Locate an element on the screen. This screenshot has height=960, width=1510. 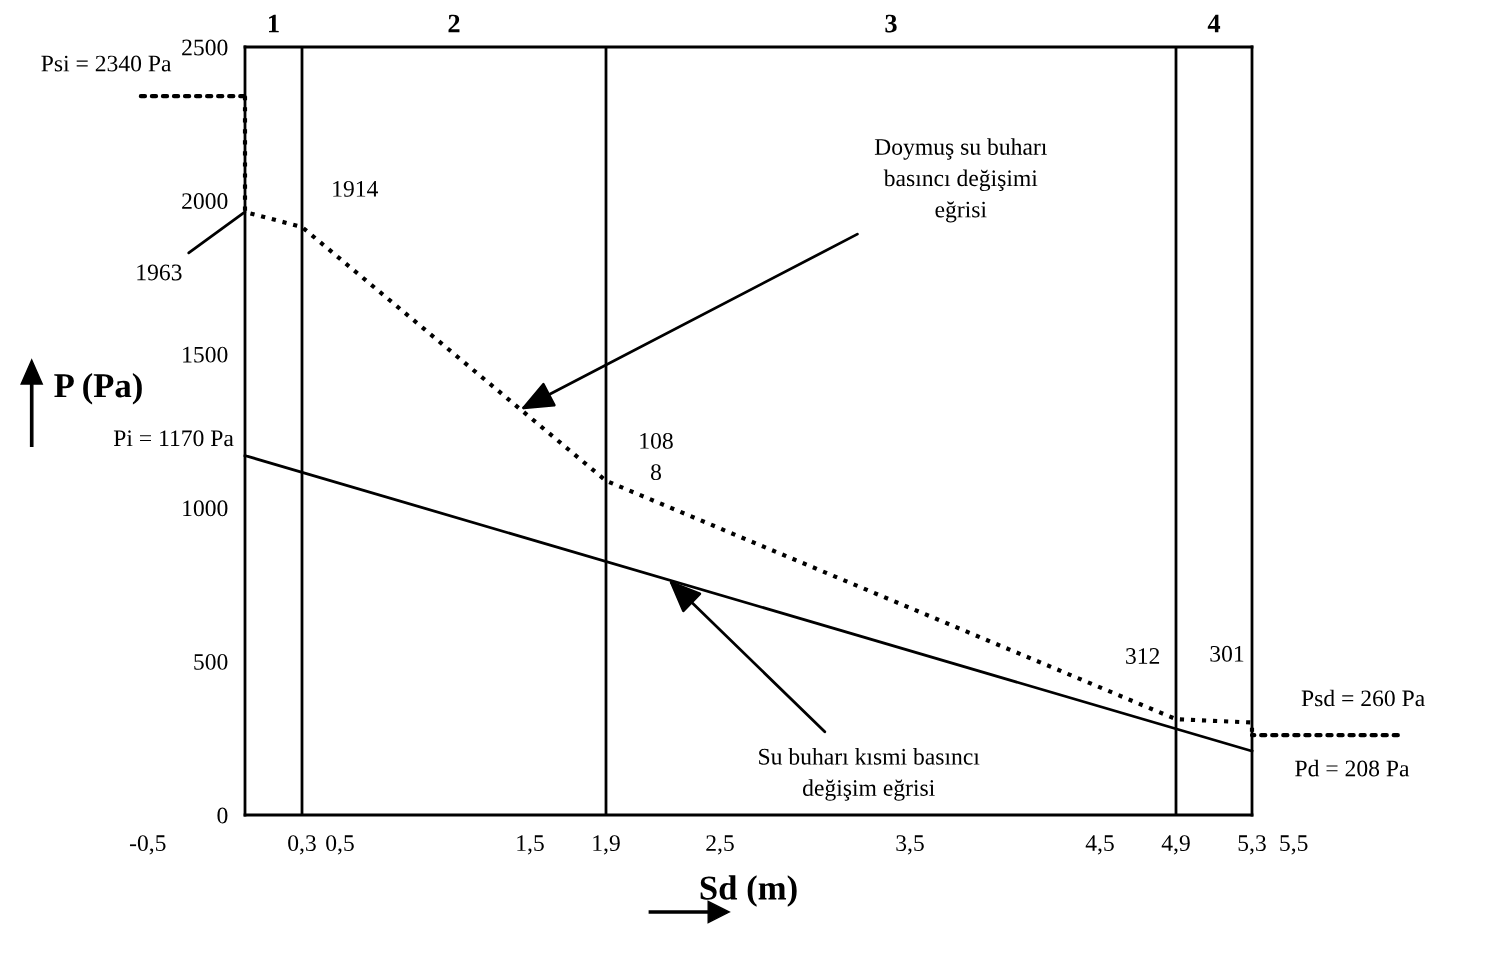
x-tick-label: 1,9 is located at coordinates (606, 845).